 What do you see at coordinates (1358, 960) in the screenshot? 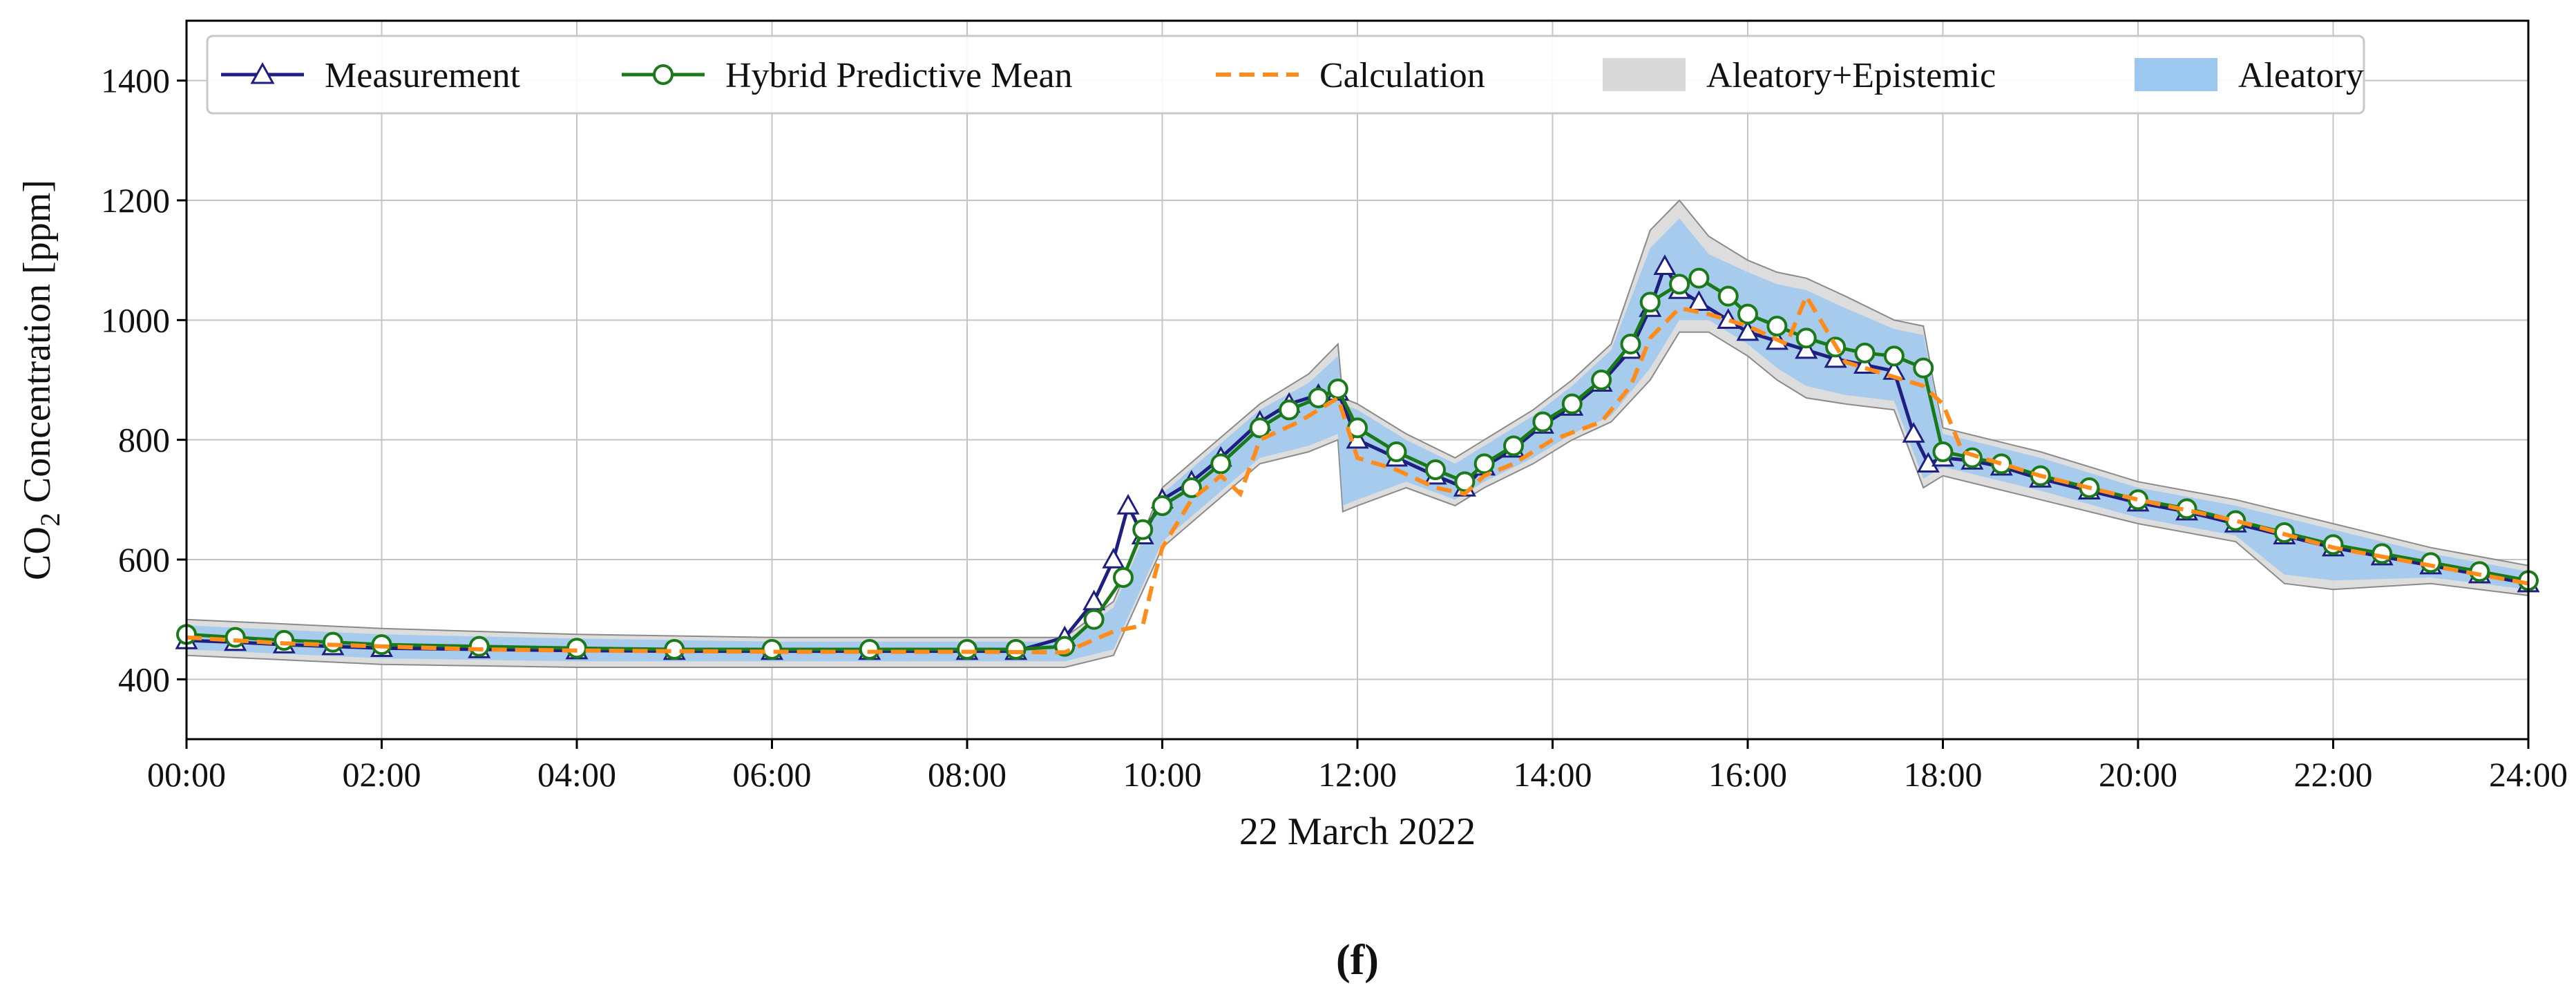
I see `panel-label: (f)` at bounding box center [1358, 960].